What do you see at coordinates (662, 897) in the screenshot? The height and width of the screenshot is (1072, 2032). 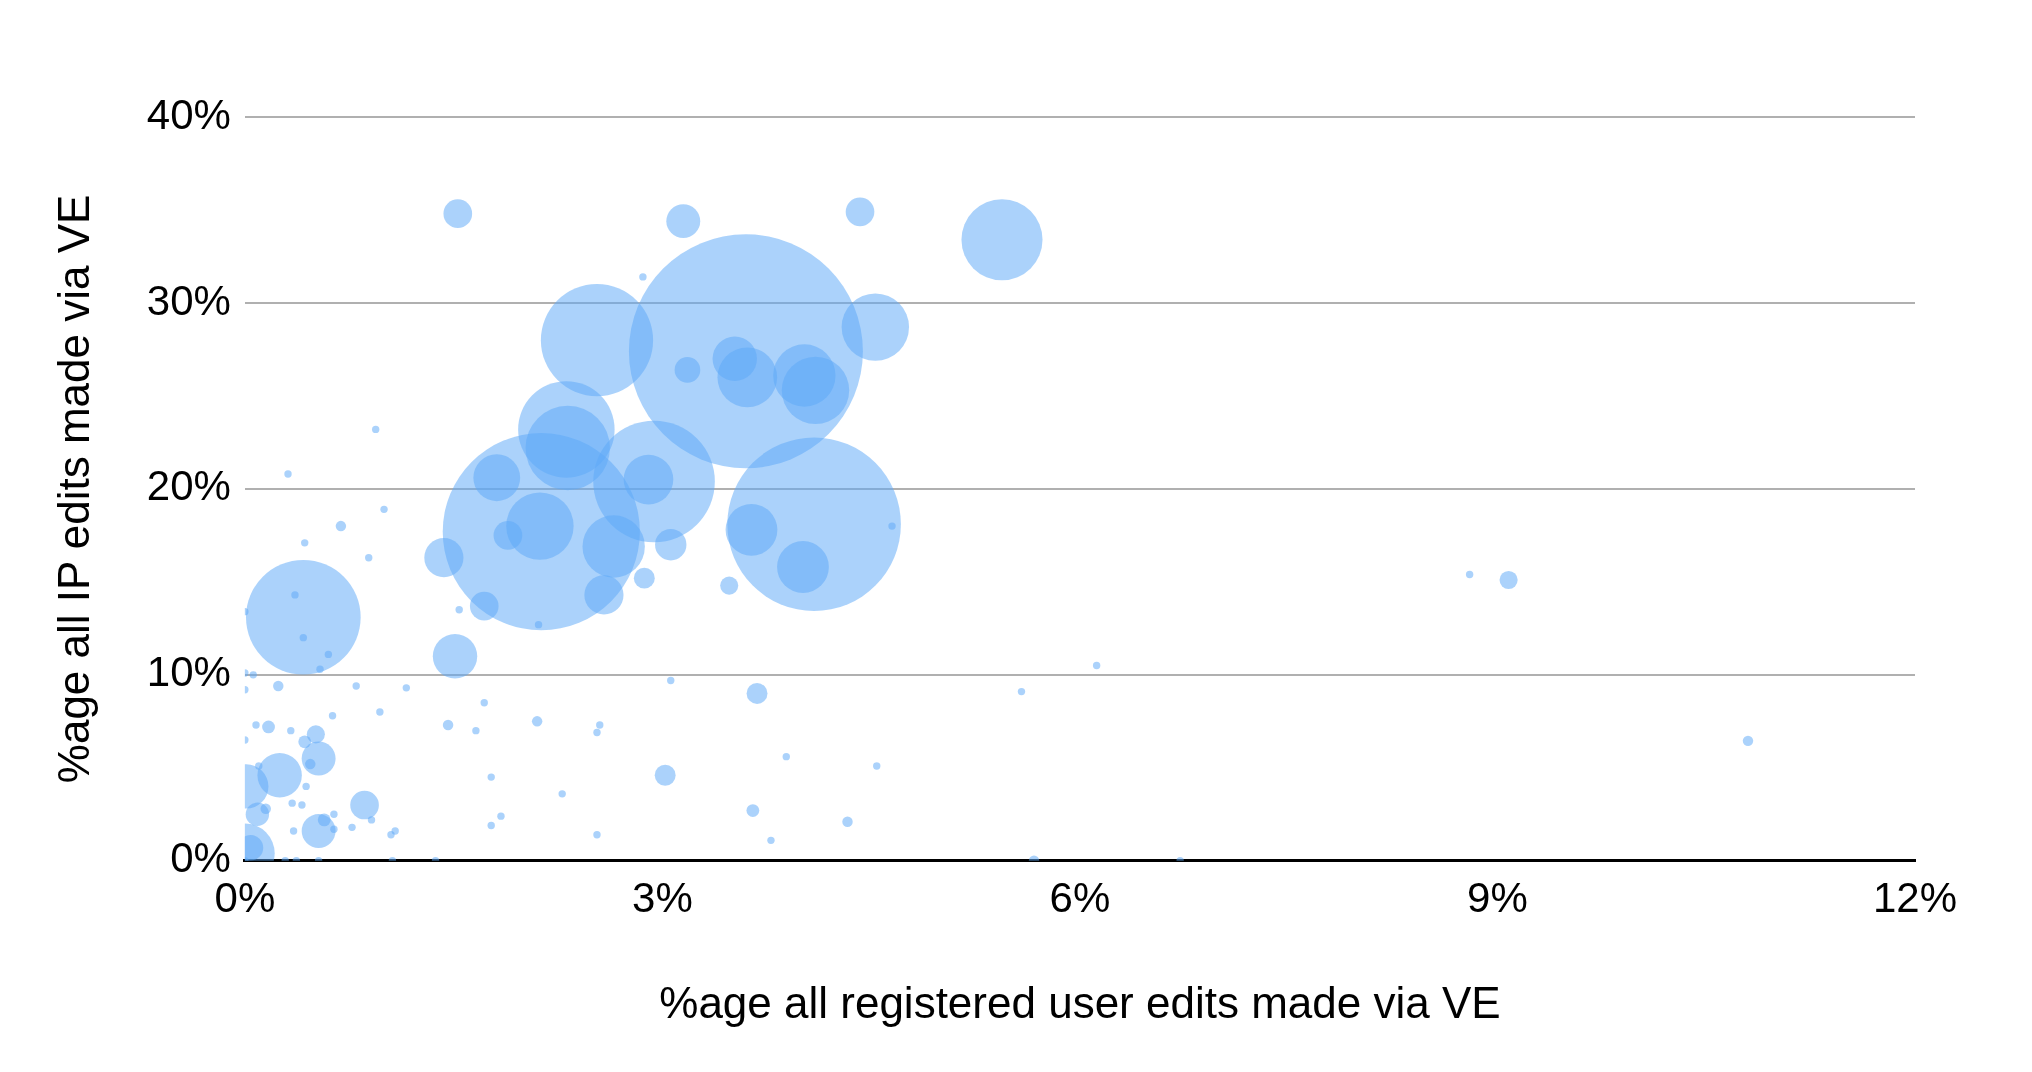 I see `x-tick-label: 3%` at bounding box center [662, 897].